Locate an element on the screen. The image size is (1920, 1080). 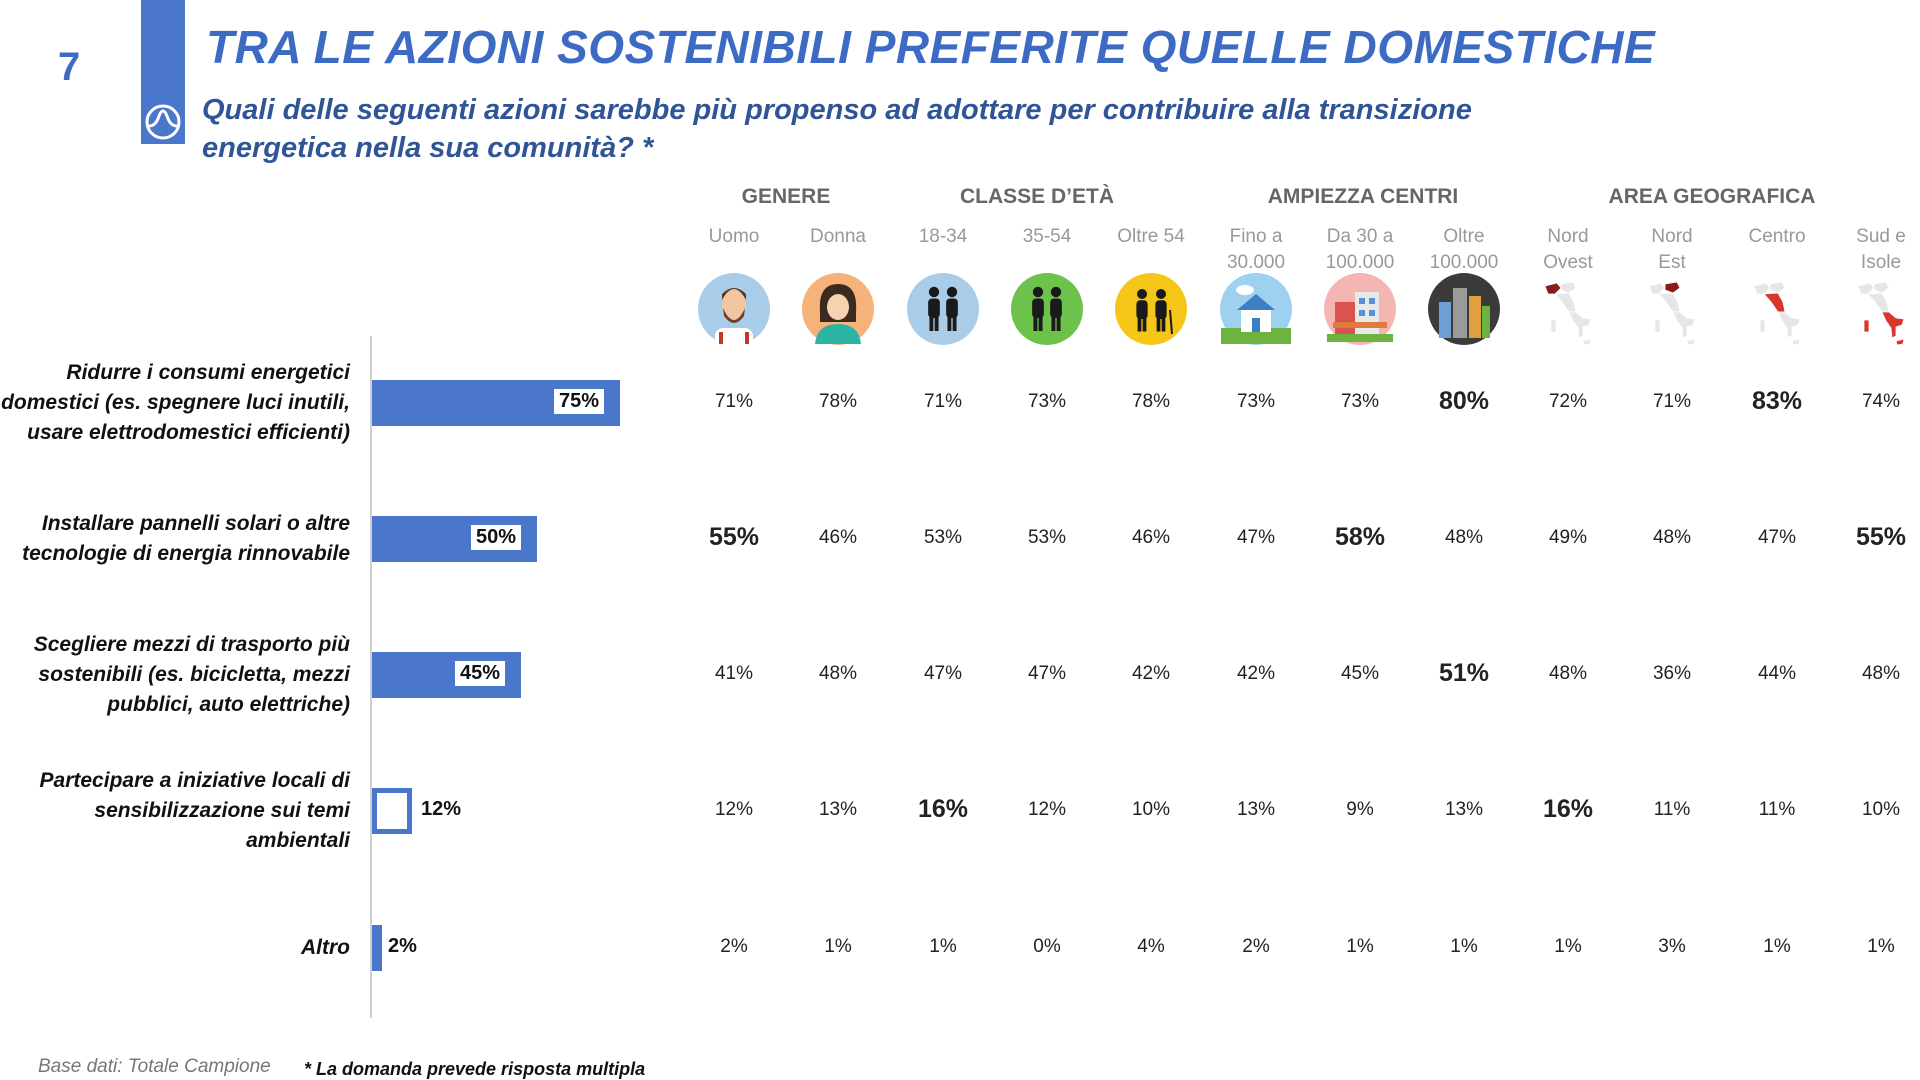
column-label-line: Centro is located at coordinates (1777, 236).